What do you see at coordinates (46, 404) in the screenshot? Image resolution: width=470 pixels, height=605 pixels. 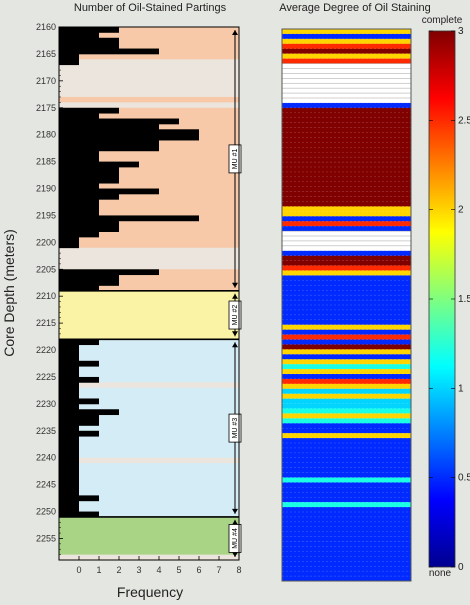 I see `y-tick-label: 2230` at bounding box center [46, 404].